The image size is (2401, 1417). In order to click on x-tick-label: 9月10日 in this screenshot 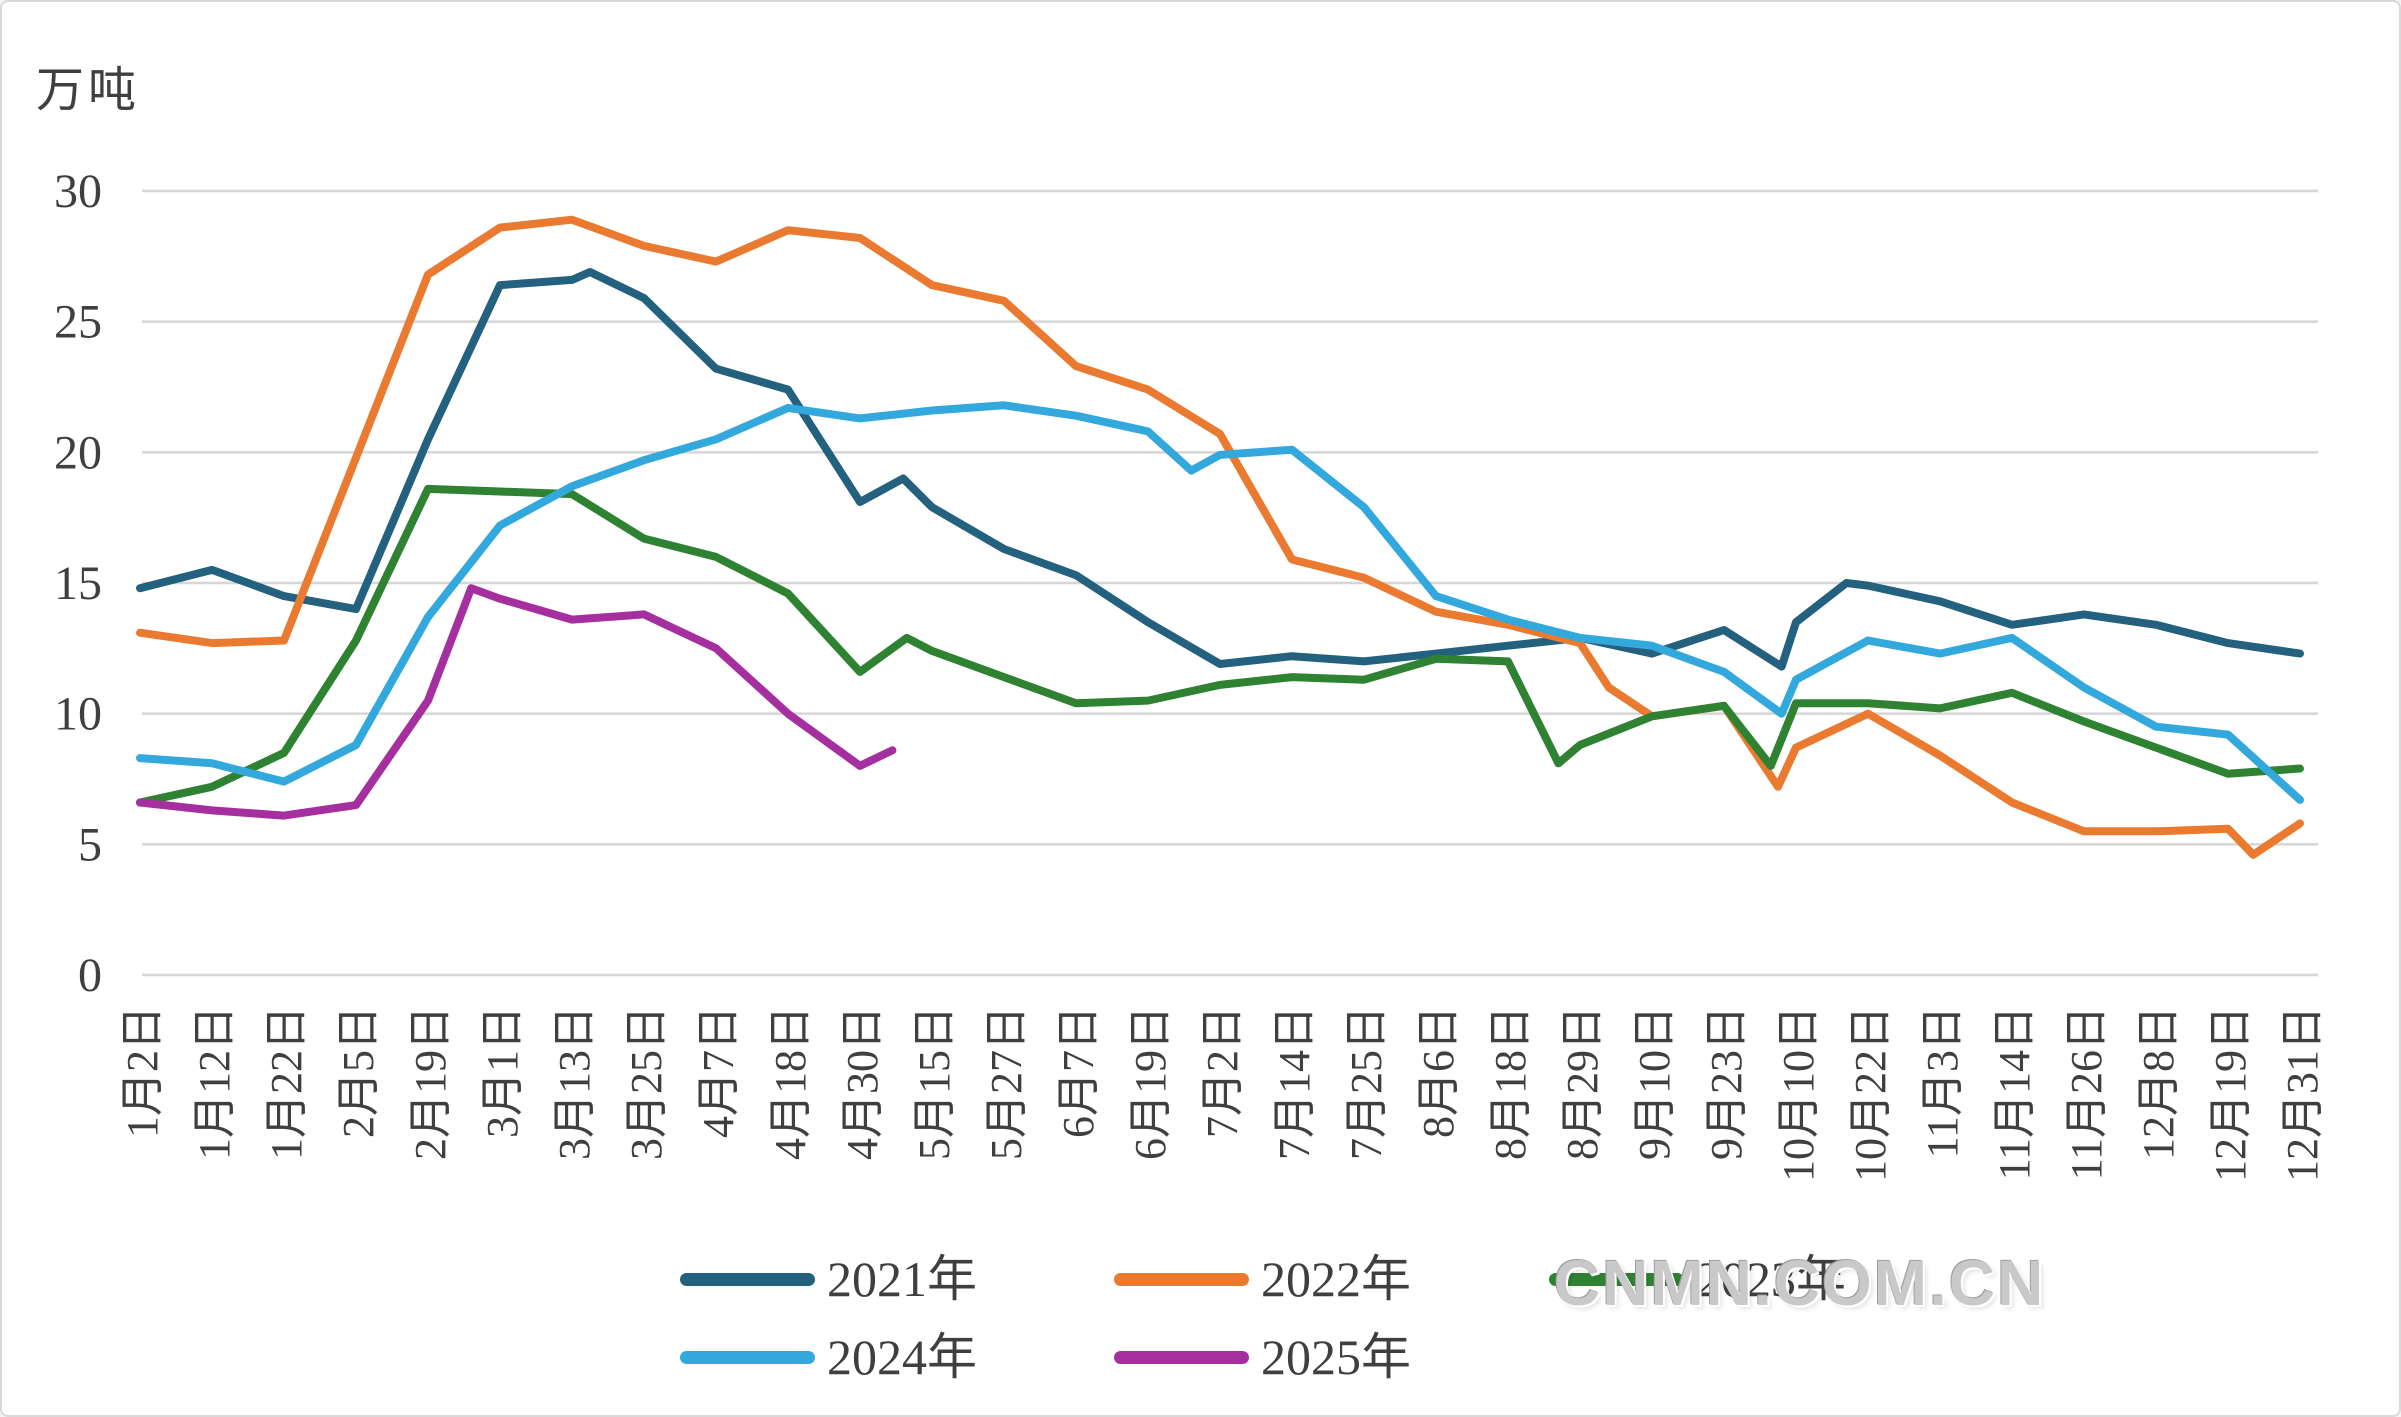, I will do `click(1654, 1083)`.